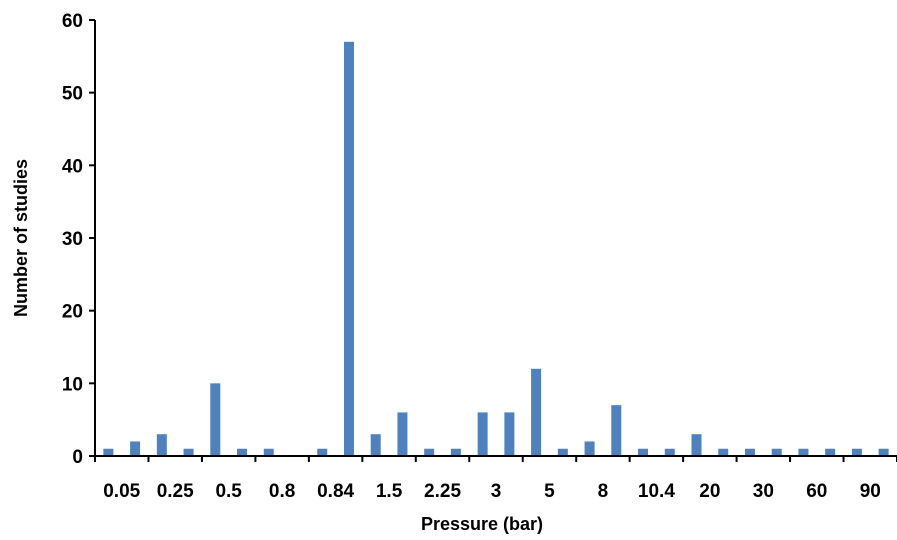  Describe the element at coordinates (816, 491) in the screenshot. I see `x-tick-label: 60` at that location.